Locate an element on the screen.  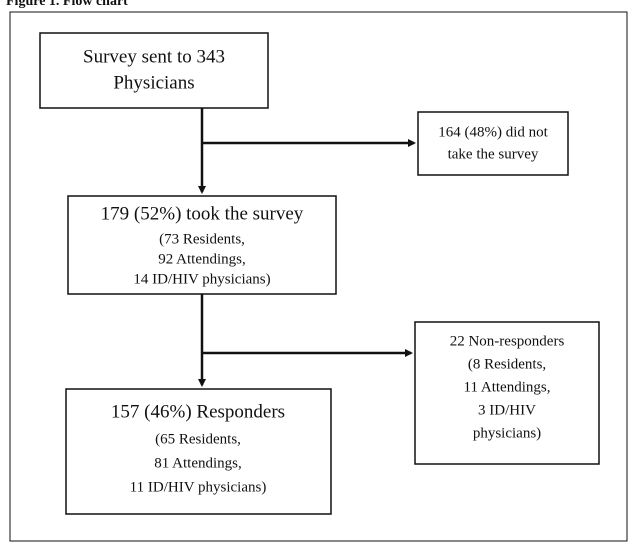
node-text: 179 (52%) took the survey is located at coordinates (202, 213).